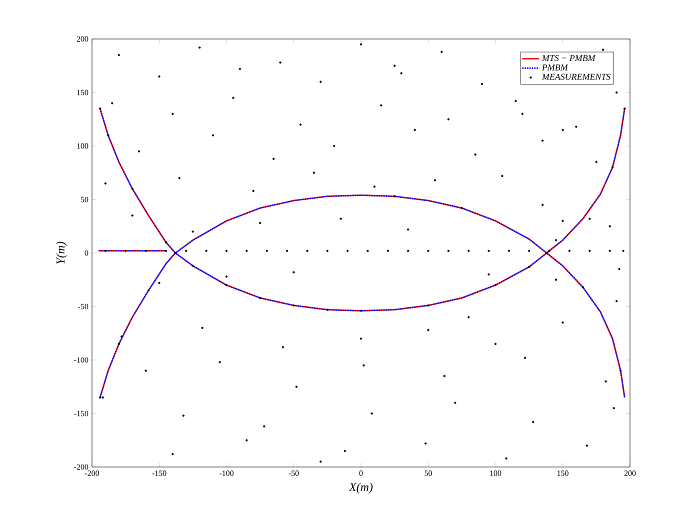 The image size is (700, 525). Describe the element at coordinates (576, 77) in the screenshot. I see `legend-label: MEASUREMENTS` at that location.